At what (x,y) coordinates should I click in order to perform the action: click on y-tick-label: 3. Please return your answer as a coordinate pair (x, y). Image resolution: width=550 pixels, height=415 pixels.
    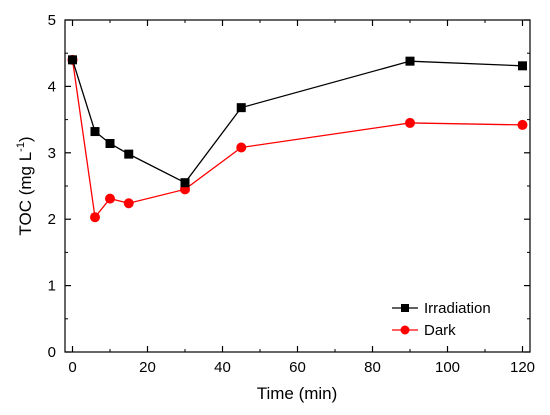
    Looking at the image, I should click on (52, 153).